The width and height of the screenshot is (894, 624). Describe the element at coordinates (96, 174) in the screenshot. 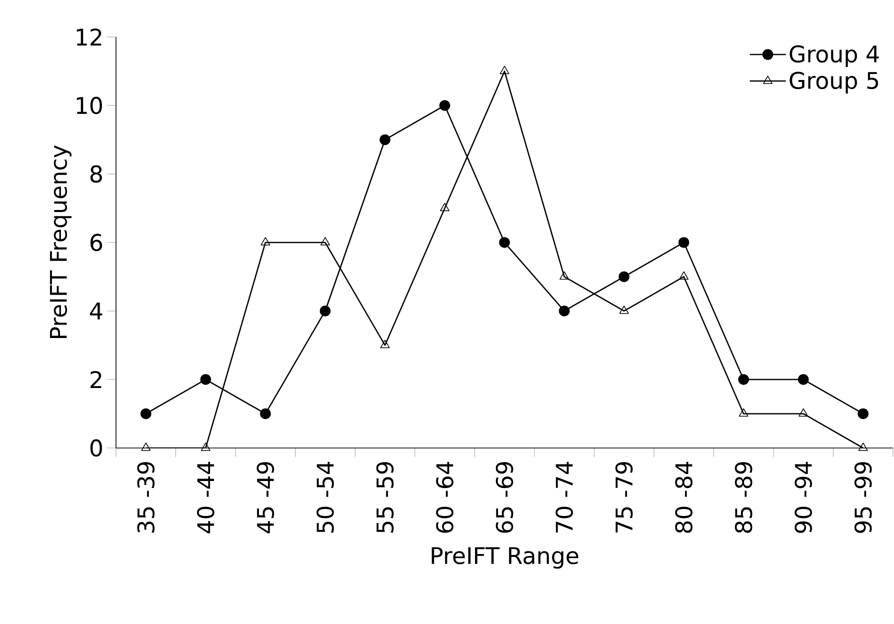

I see `y-tick-label: 8` at that location.